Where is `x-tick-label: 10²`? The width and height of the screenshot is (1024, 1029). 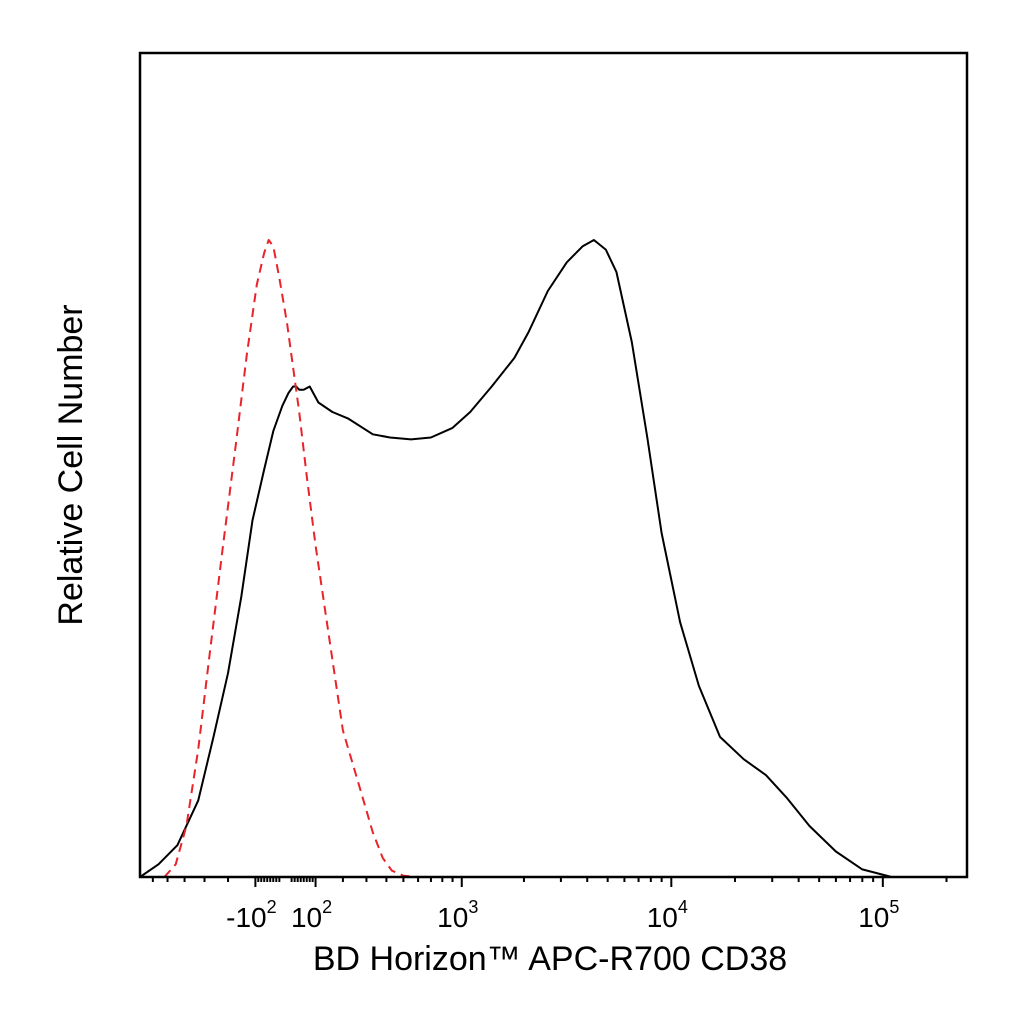
x-tick-label: 10² is located at coordinates (311, 915).